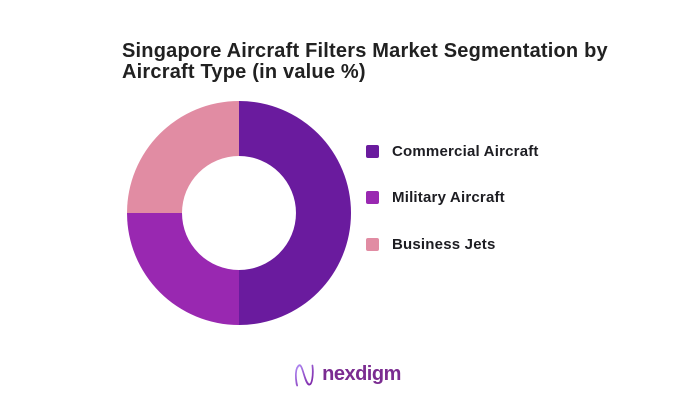  Describe the element at coordinates (372, 151) in the screenshot. I see `legend-swatch-commercial-aircraft-icon` at that location.